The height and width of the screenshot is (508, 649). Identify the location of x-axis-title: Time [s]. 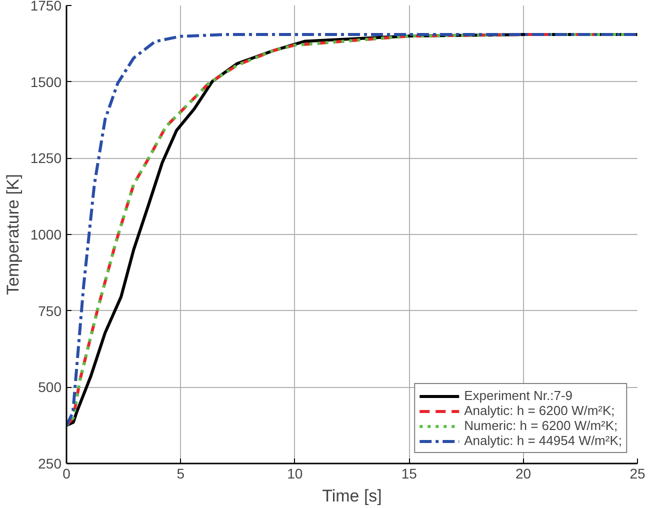
(352, 496).